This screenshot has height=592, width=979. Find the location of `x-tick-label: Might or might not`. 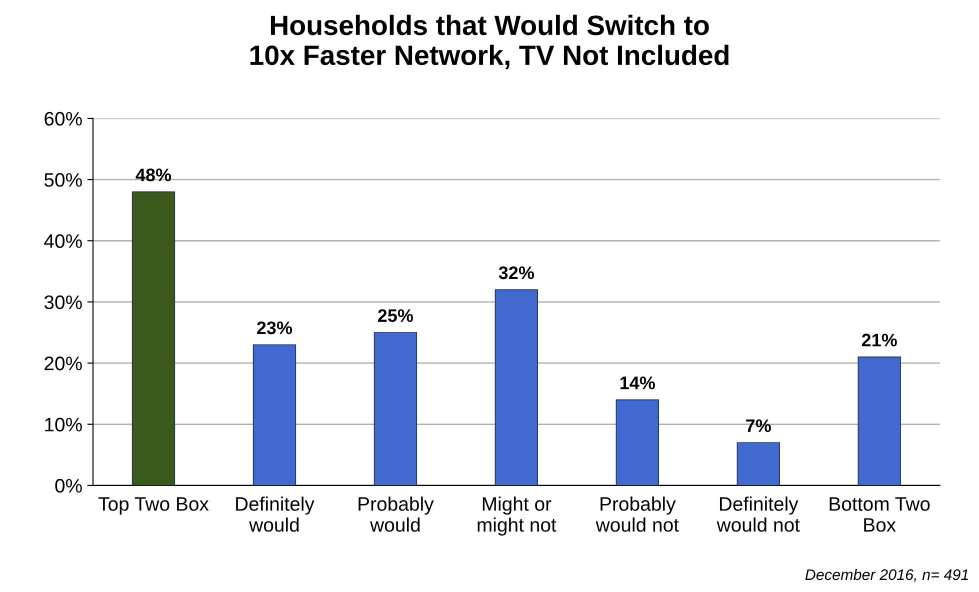

x-tick-label: Might or might not is located at coordinates (517, 516).